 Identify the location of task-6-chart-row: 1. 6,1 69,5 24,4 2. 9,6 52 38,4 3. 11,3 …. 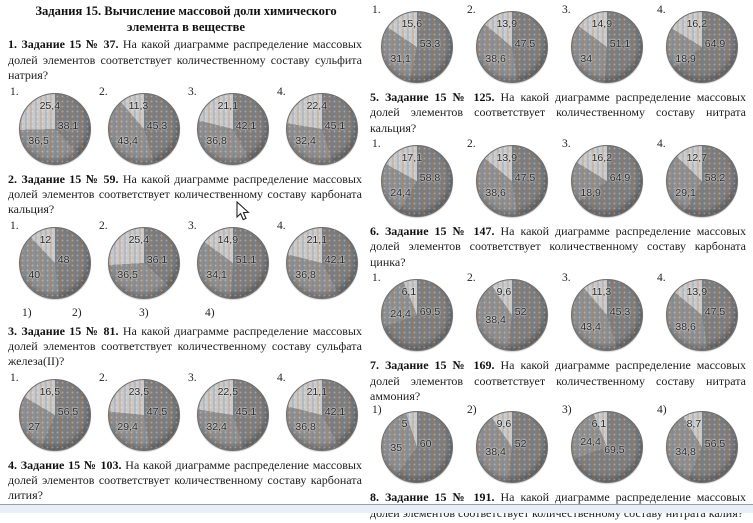
(559, 314).